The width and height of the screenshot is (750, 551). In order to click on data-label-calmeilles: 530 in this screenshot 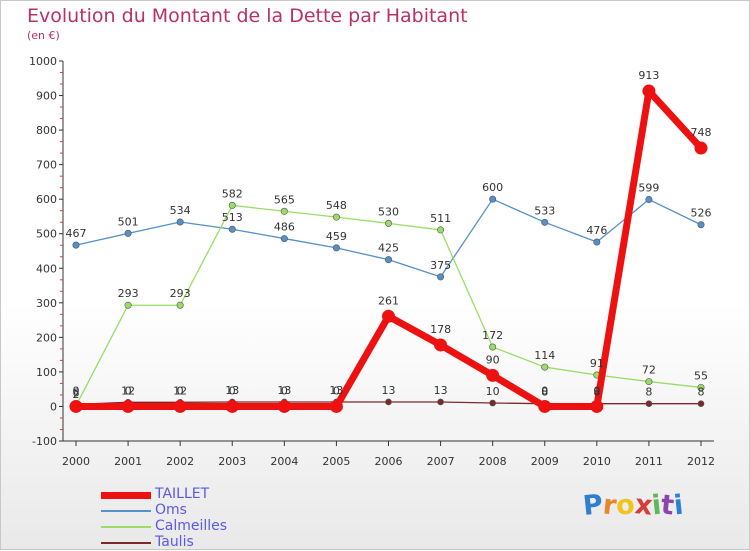, I will do `click(388, 211)`.